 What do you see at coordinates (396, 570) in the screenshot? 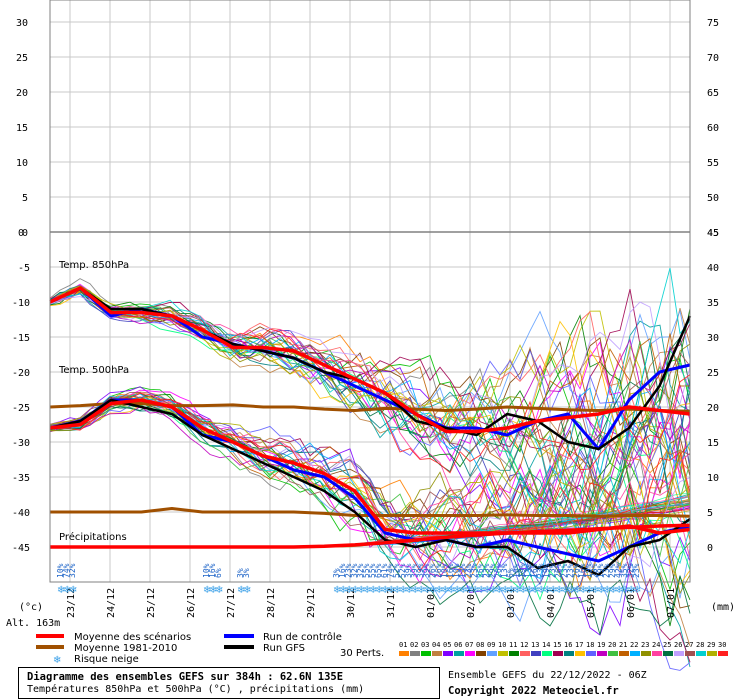
I see `snow-risk-pct: 52%` at bounding box center [396, 570].